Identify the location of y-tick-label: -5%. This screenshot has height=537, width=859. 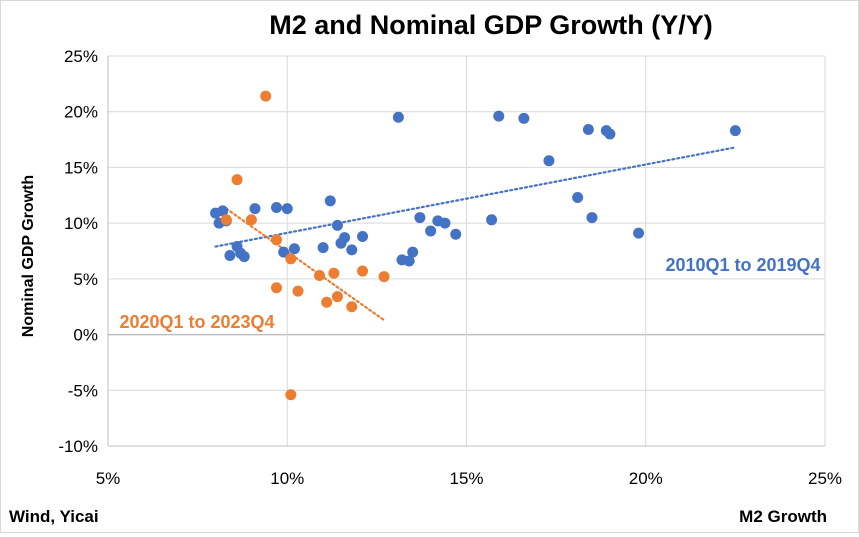
(83, 390).